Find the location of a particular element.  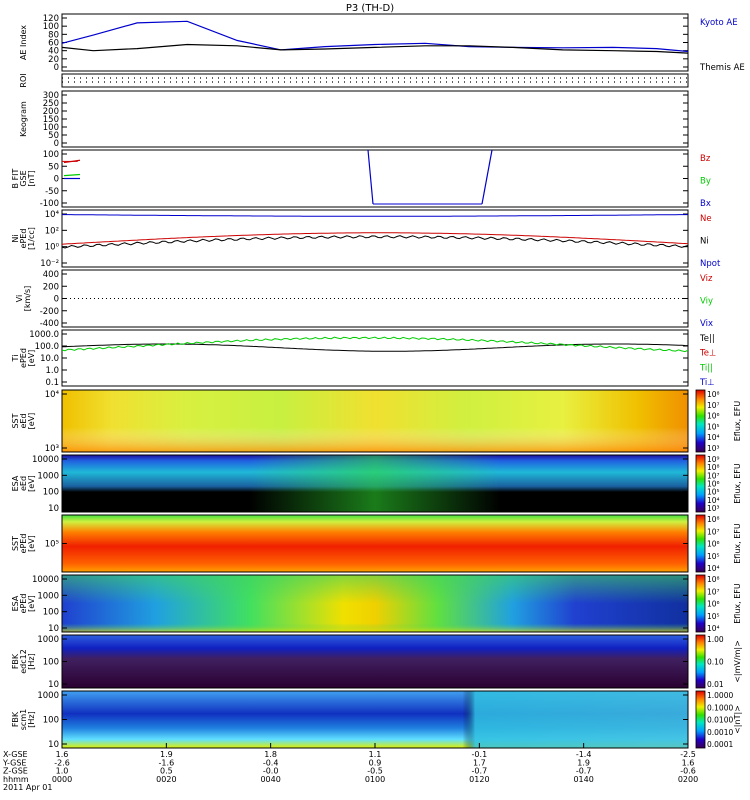

ylabel-vi-0: Vi is located at coordinates (19, 299).